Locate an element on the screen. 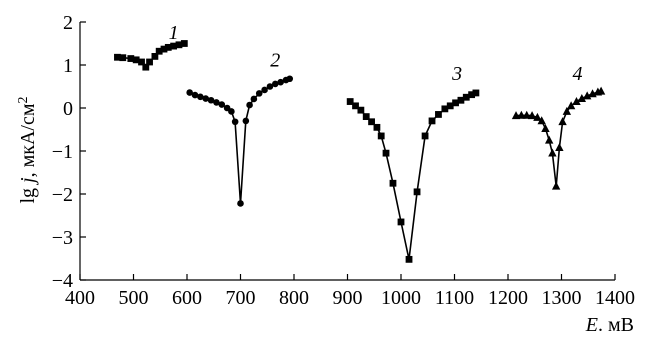 The height and width of the screenshot is (342, 646). series-label-2: 2 is located at coordinates (275, 60).